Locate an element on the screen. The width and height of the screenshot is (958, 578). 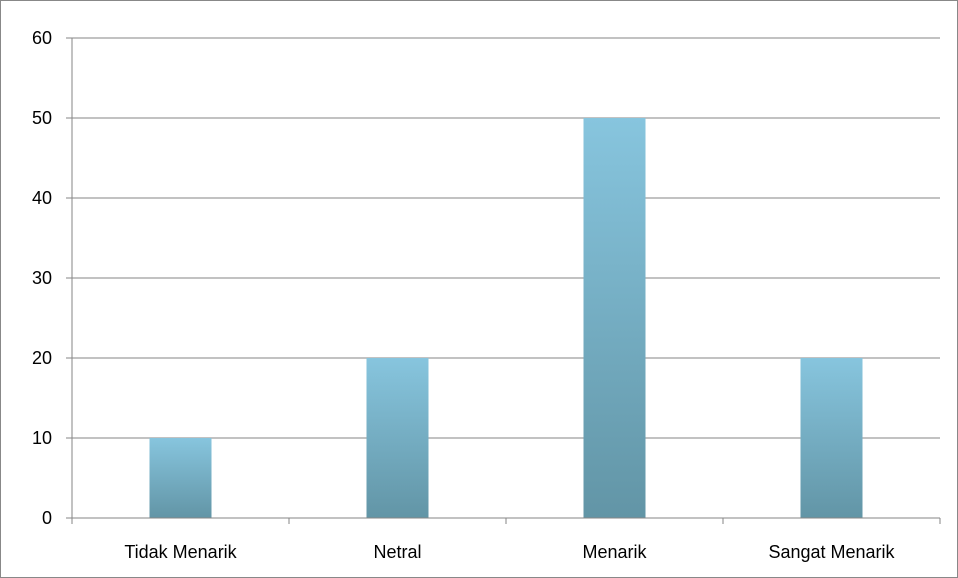
x-category-label-tidak-menarik: Tidak Menarik is located at coordinates (180, 552).